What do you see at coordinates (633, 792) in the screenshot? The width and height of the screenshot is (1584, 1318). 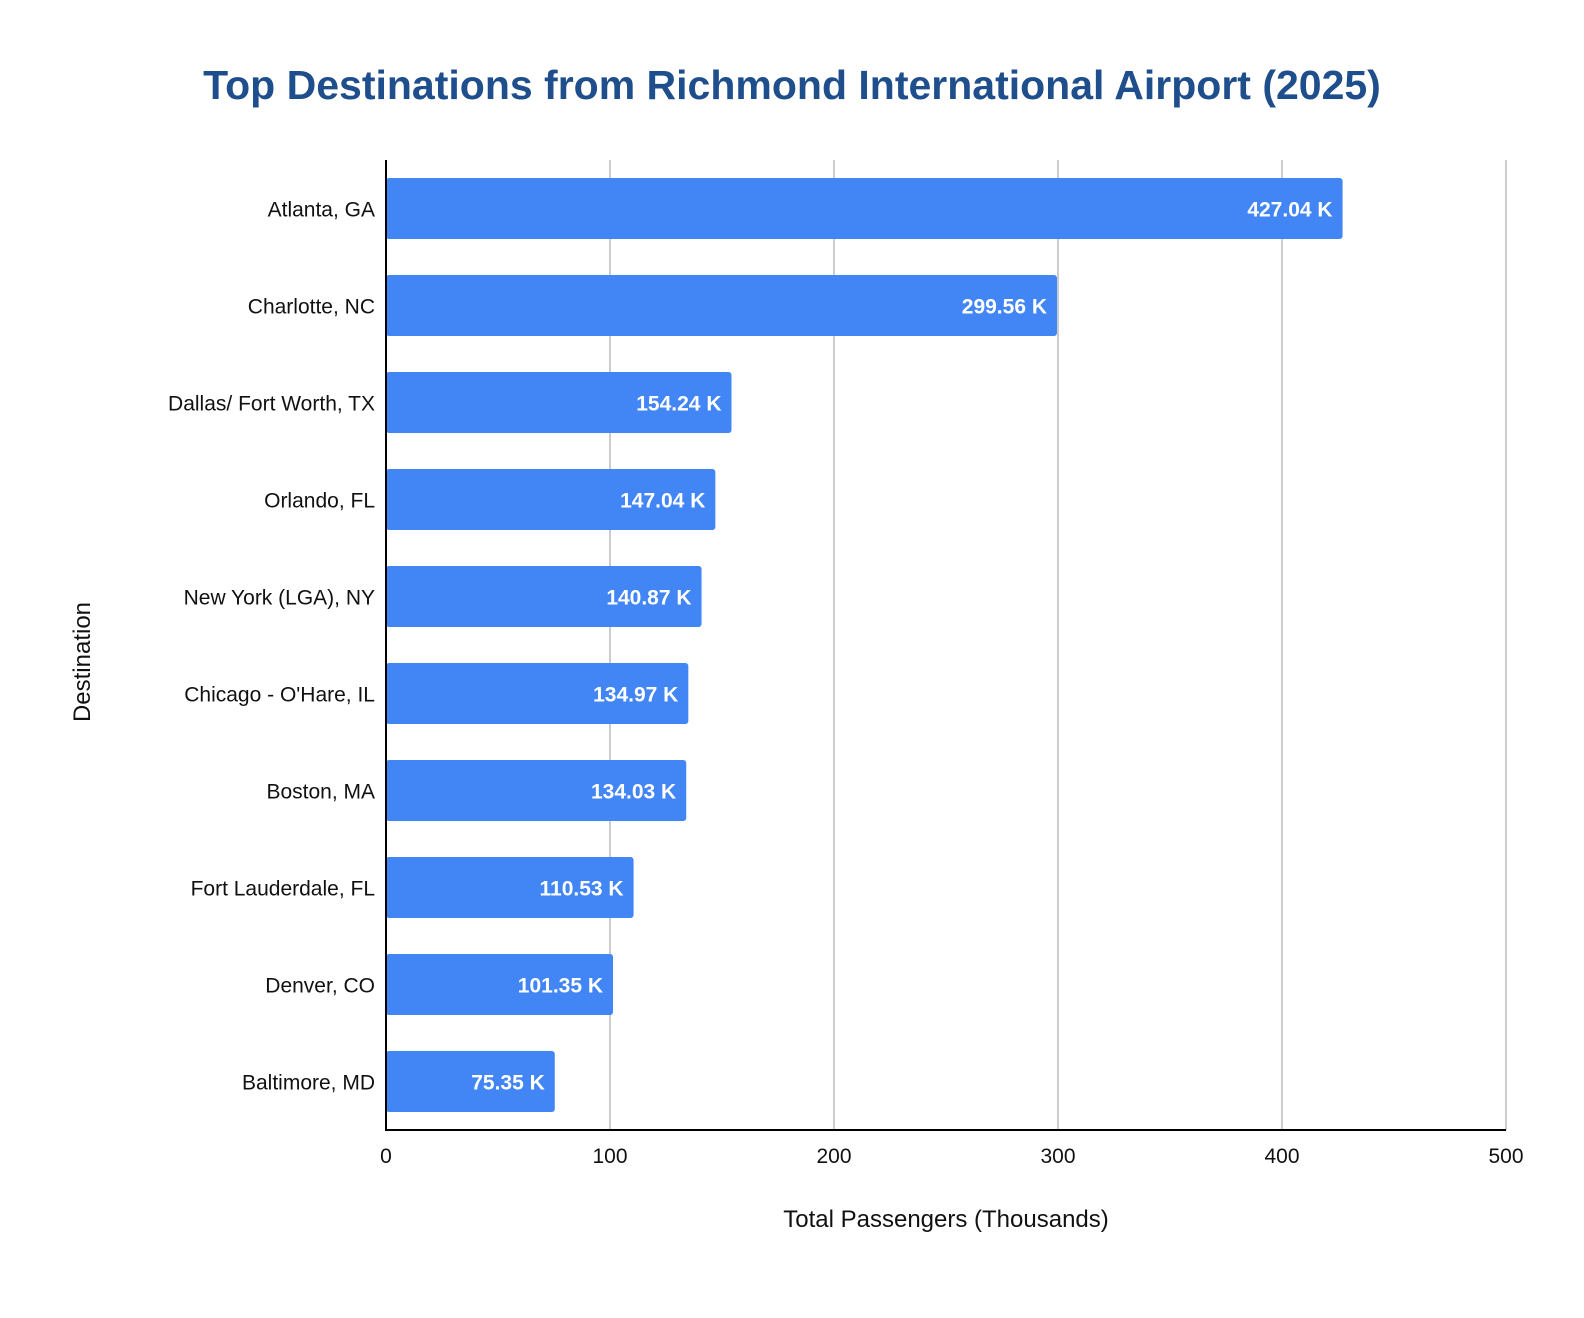 I see `bar-data-label: 134.03 K` at bounding box center [633, 792].